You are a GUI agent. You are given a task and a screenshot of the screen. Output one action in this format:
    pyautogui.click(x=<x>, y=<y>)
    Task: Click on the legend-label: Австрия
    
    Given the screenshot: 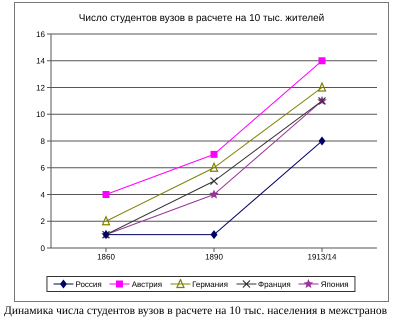 What is the action you would take?
    pyautogui.click(x=147, y=284)
    